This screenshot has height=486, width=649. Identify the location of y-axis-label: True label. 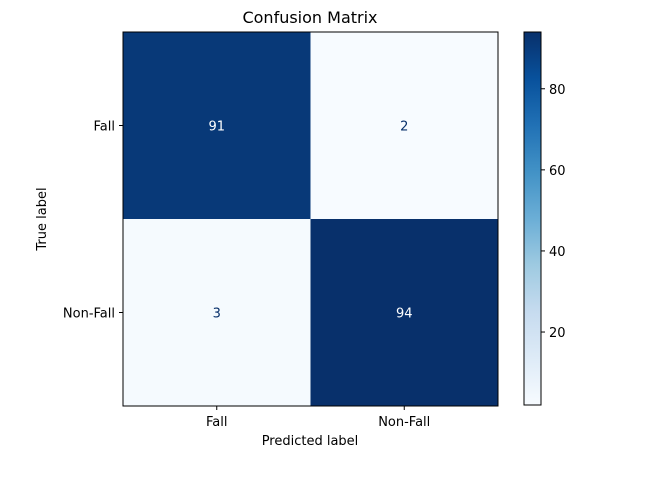
(42, 219).